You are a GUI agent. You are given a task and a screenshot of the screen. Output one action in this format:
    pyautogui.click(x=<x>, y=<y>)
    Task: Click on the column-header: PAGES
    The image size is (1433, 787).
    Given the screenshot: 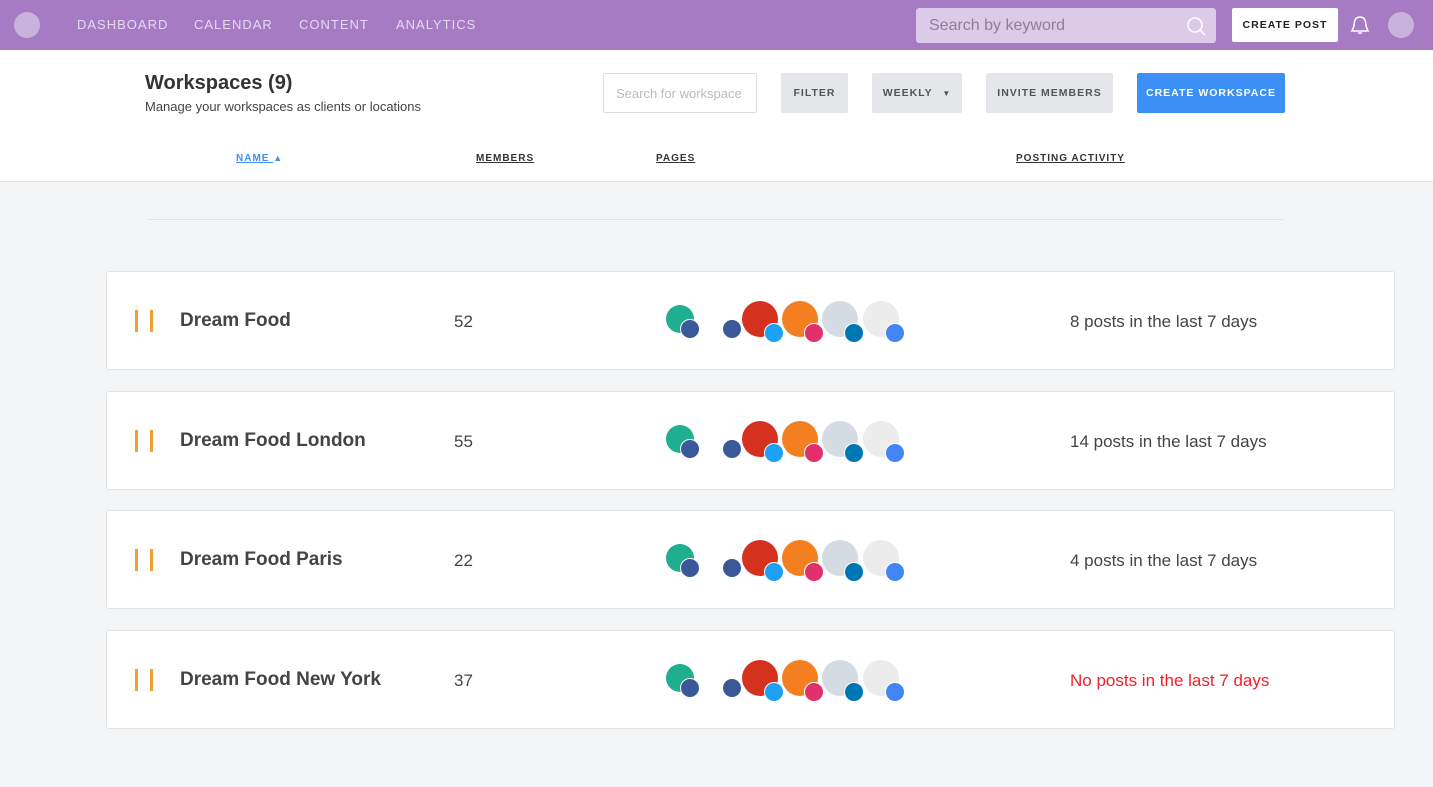 What is the action you would take?
    pyautogui.click(x=676, y=158)
    